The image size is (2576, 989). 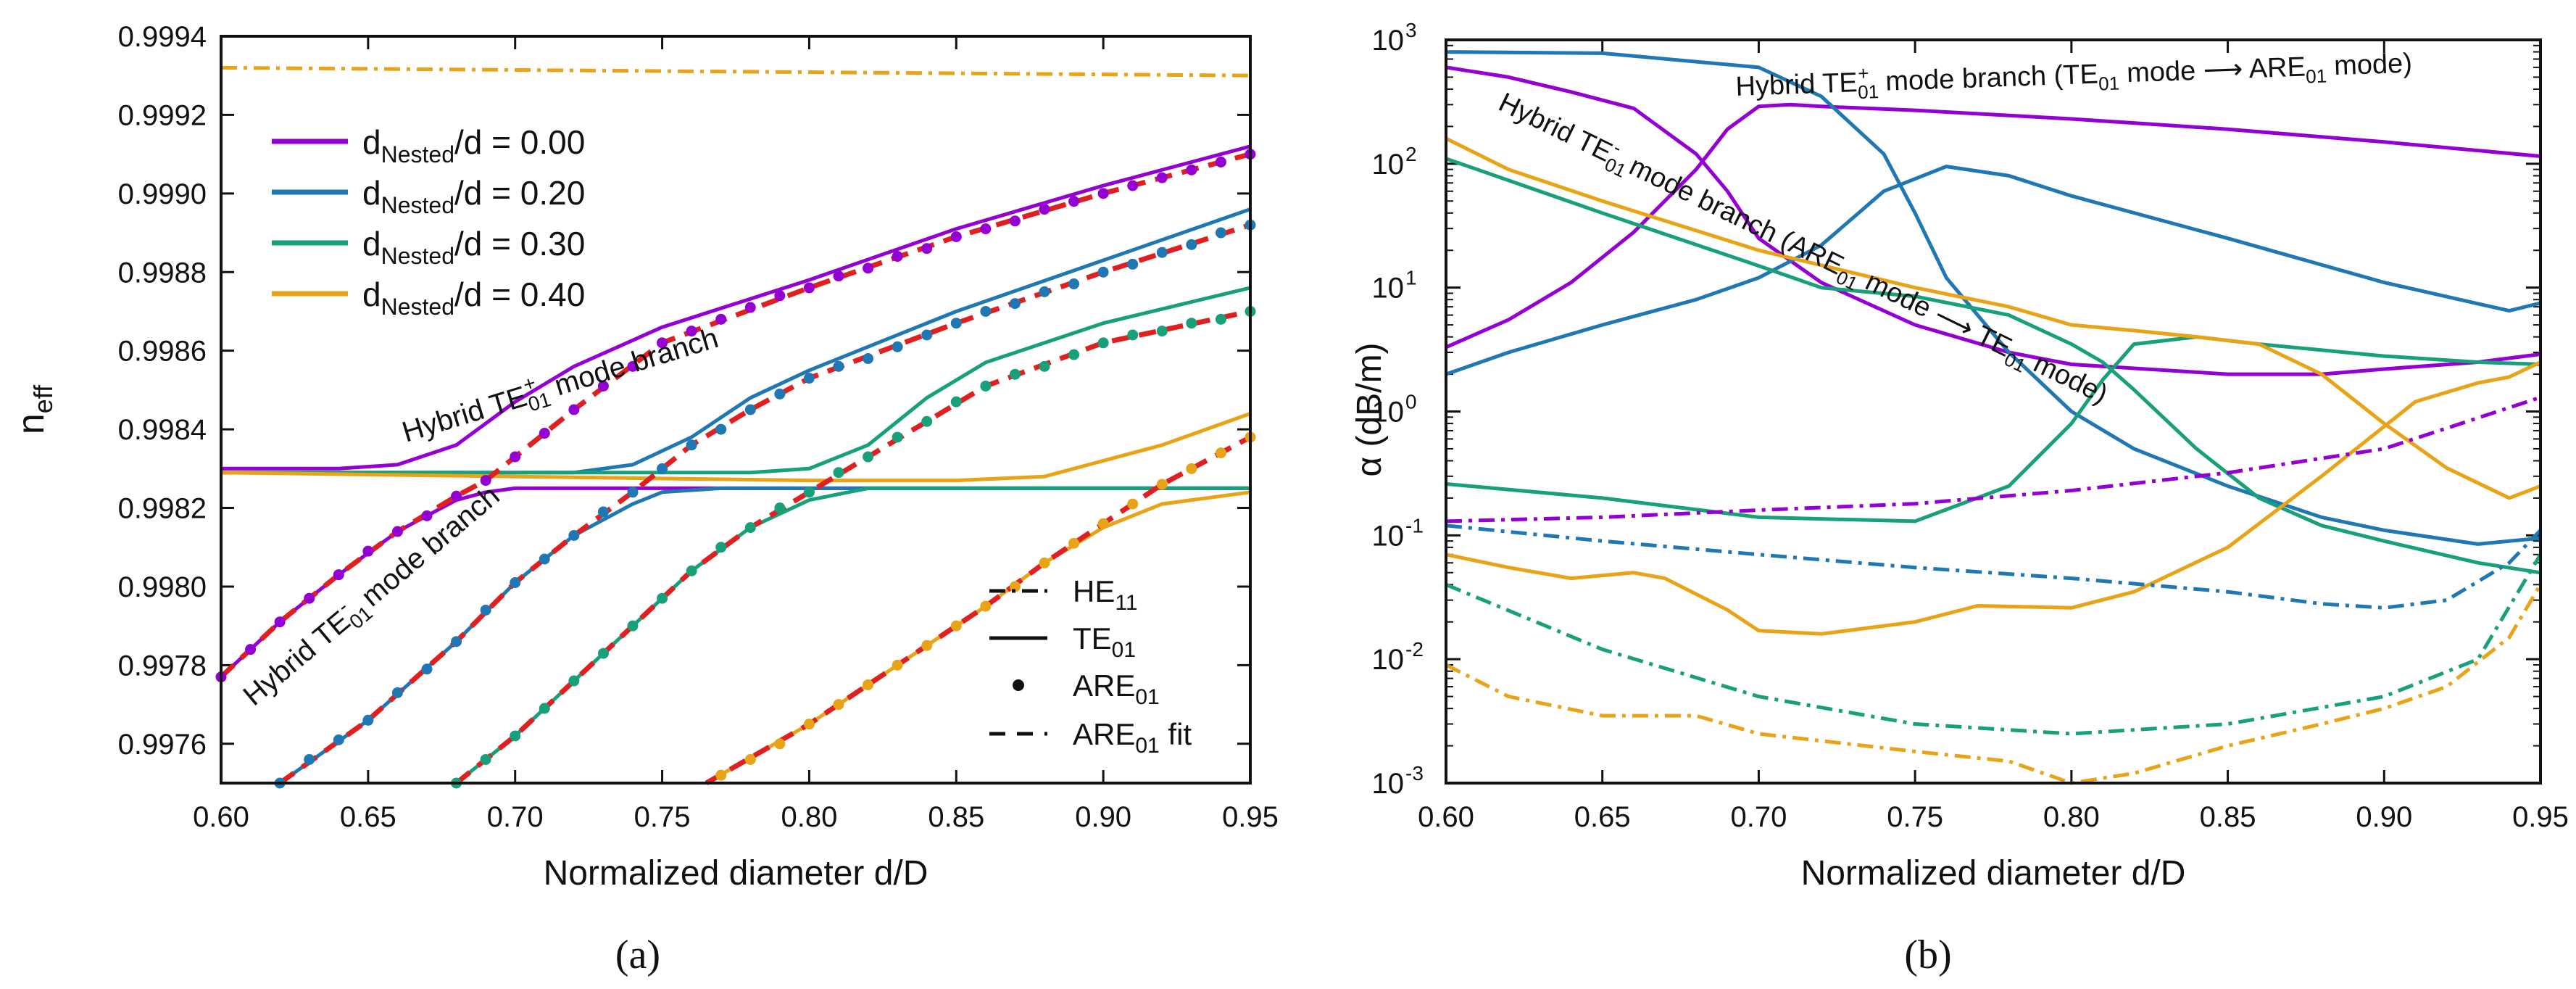 I want to click on a-y-tick-label-0: 0.9976, so click(x=162, y=745).